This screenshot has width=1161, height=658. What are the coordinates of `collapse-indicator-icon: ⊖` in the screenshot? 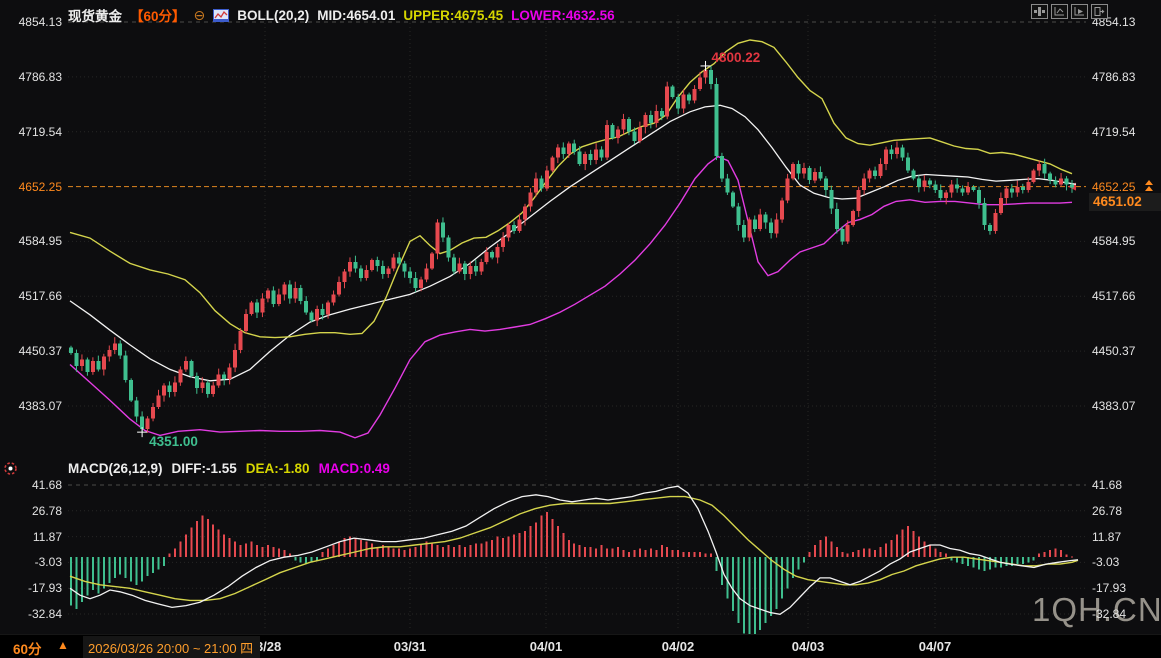 It's located at (199, 14).